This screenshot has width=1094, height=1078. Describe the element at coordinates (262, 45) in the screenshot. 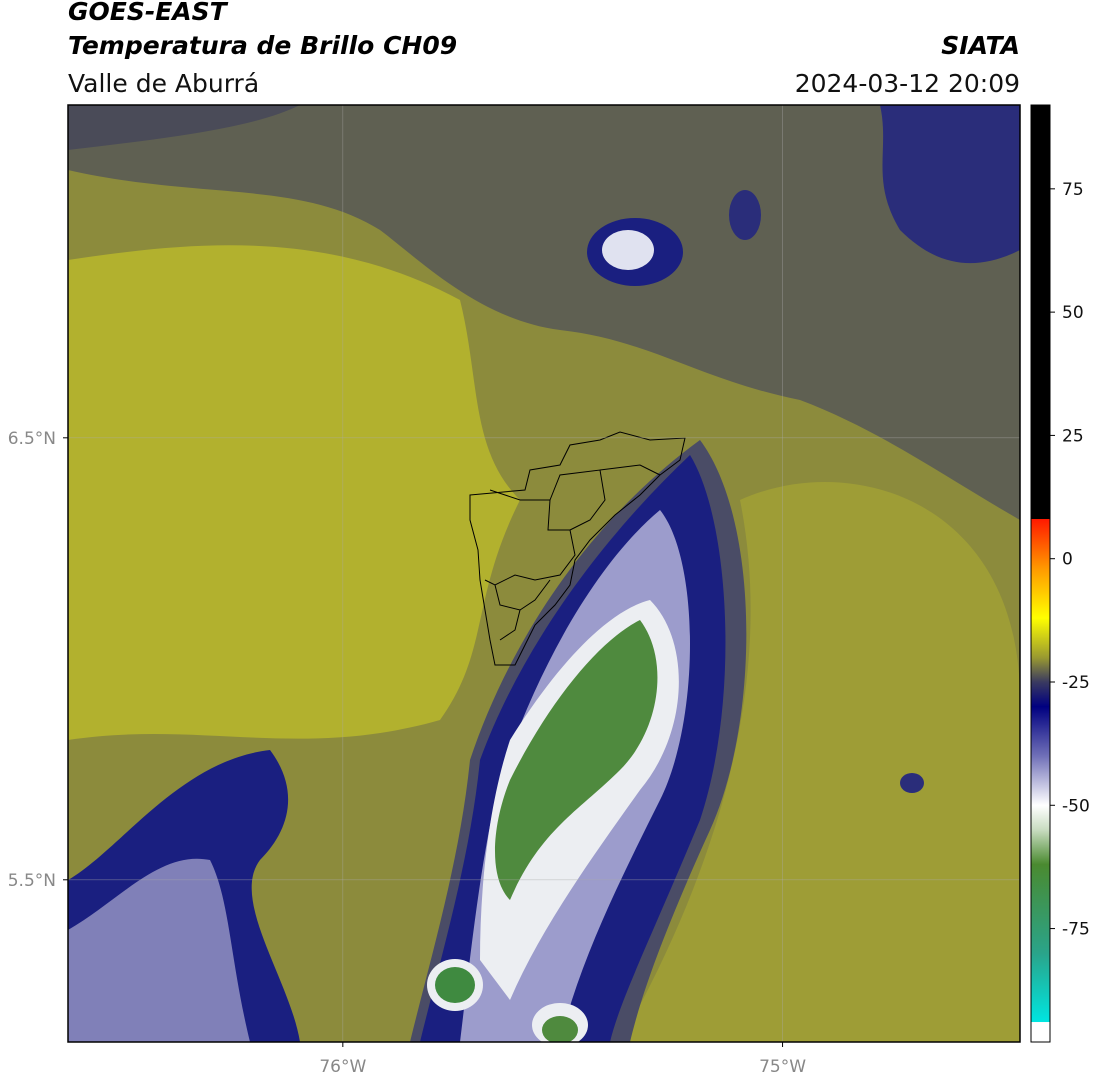

I see `subtitle: Temperatura de Brillo CH09` at that location.